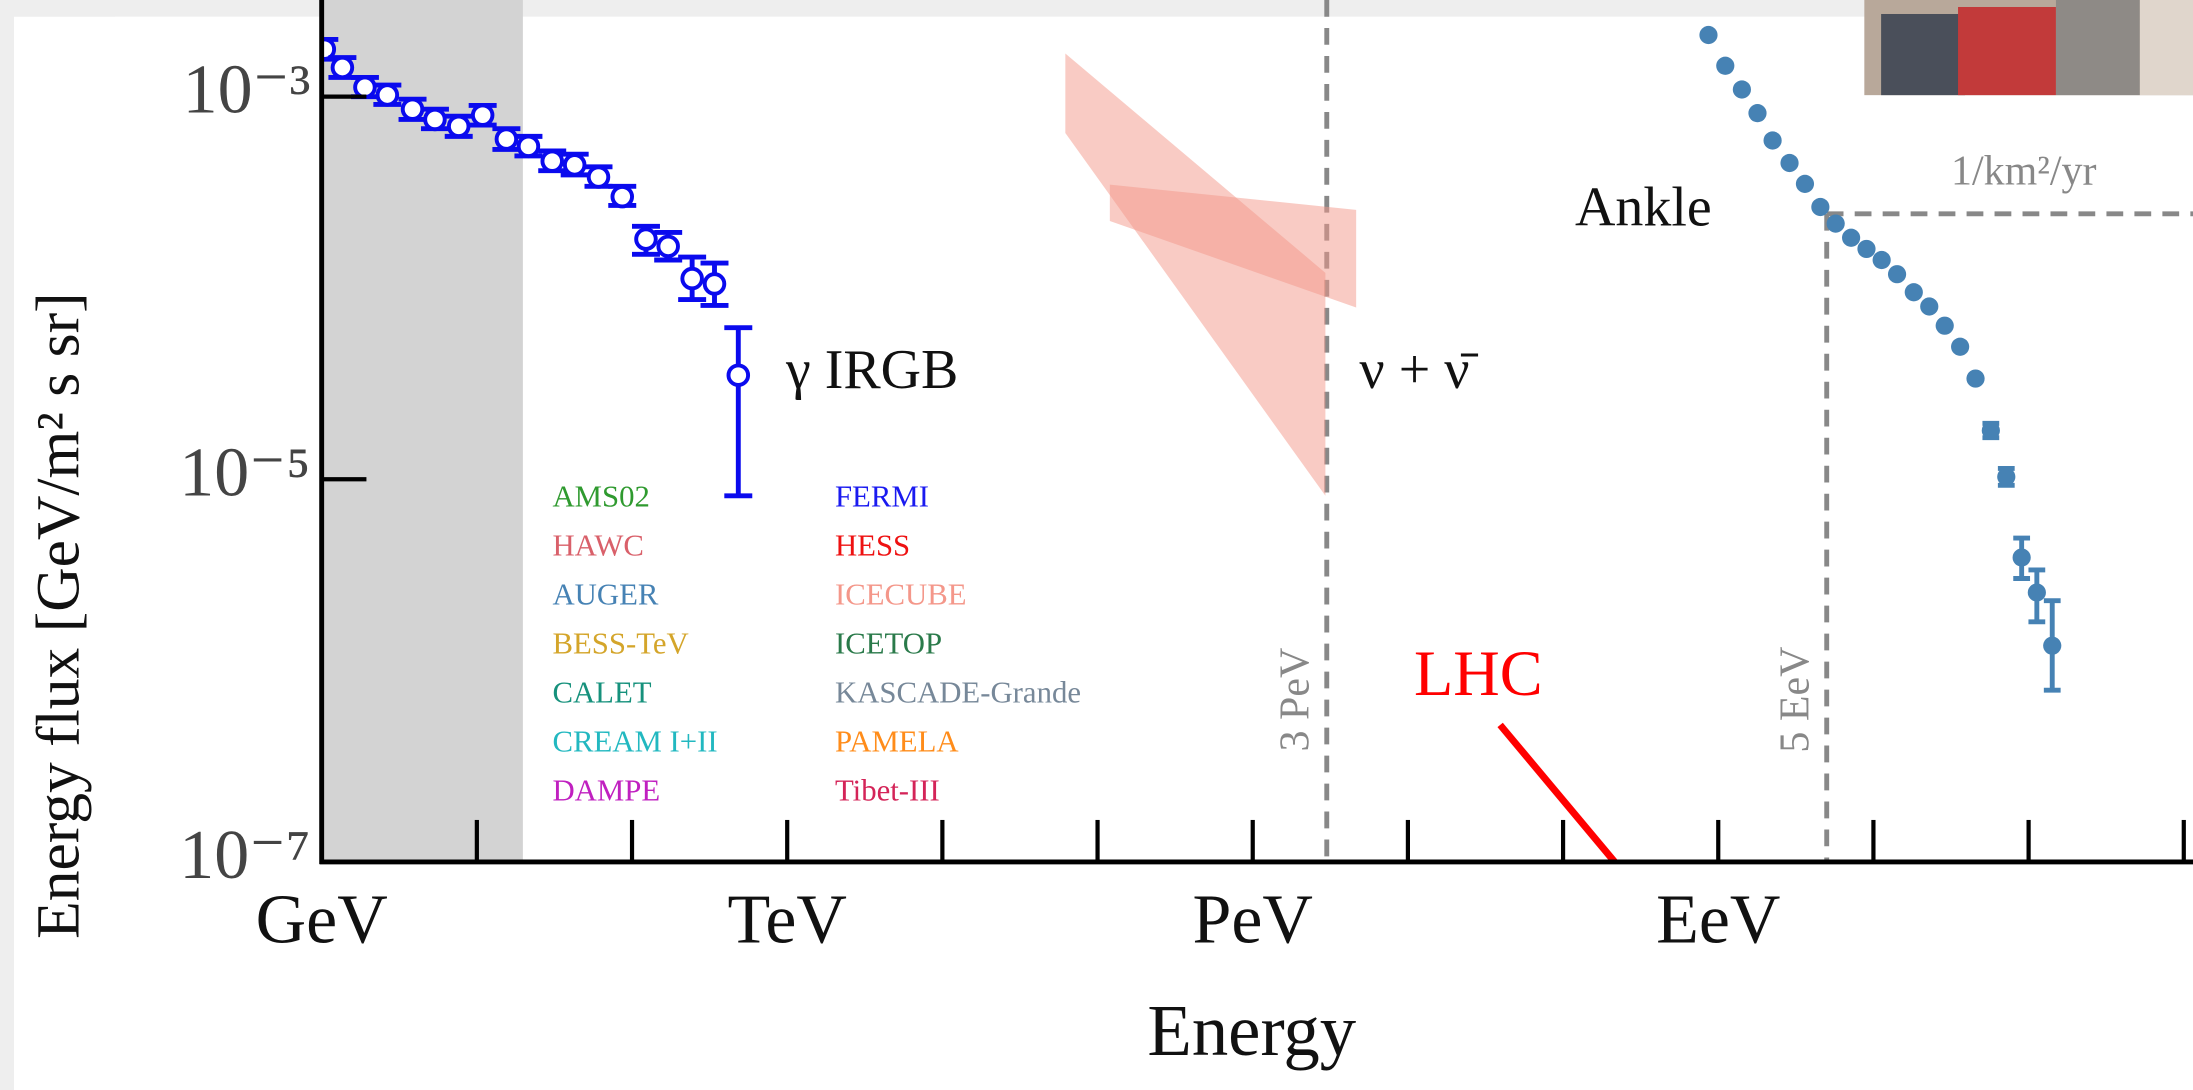 The width and height of the screenshot is (2193, 1090). Describe the element at coordinates (1251, 1030) in the screenshot. I see `x-axis-label: Energy` at that location.